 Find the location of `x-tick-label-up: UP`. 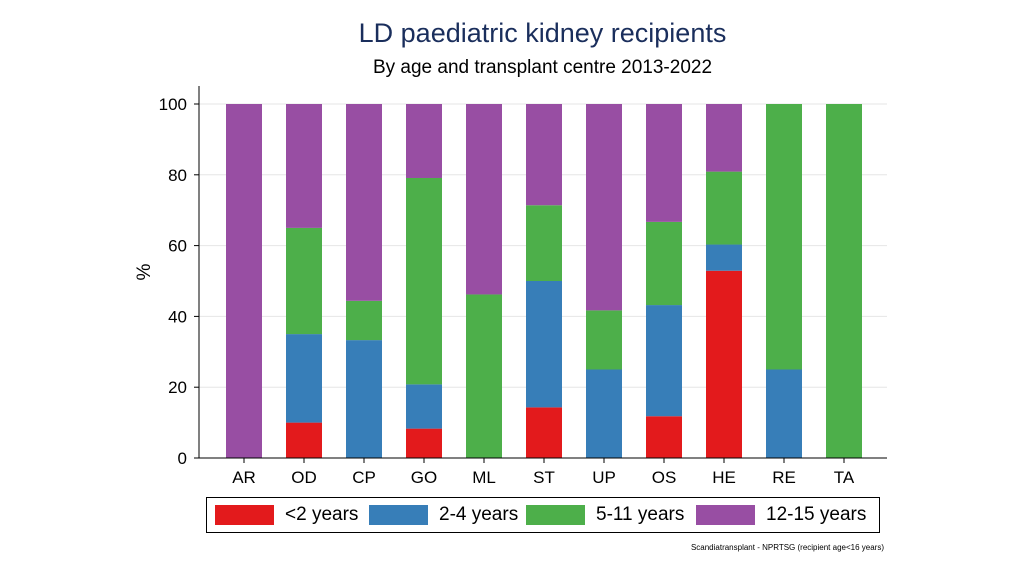

x-tick-label-up: UP is located at coordinates (604, 477).